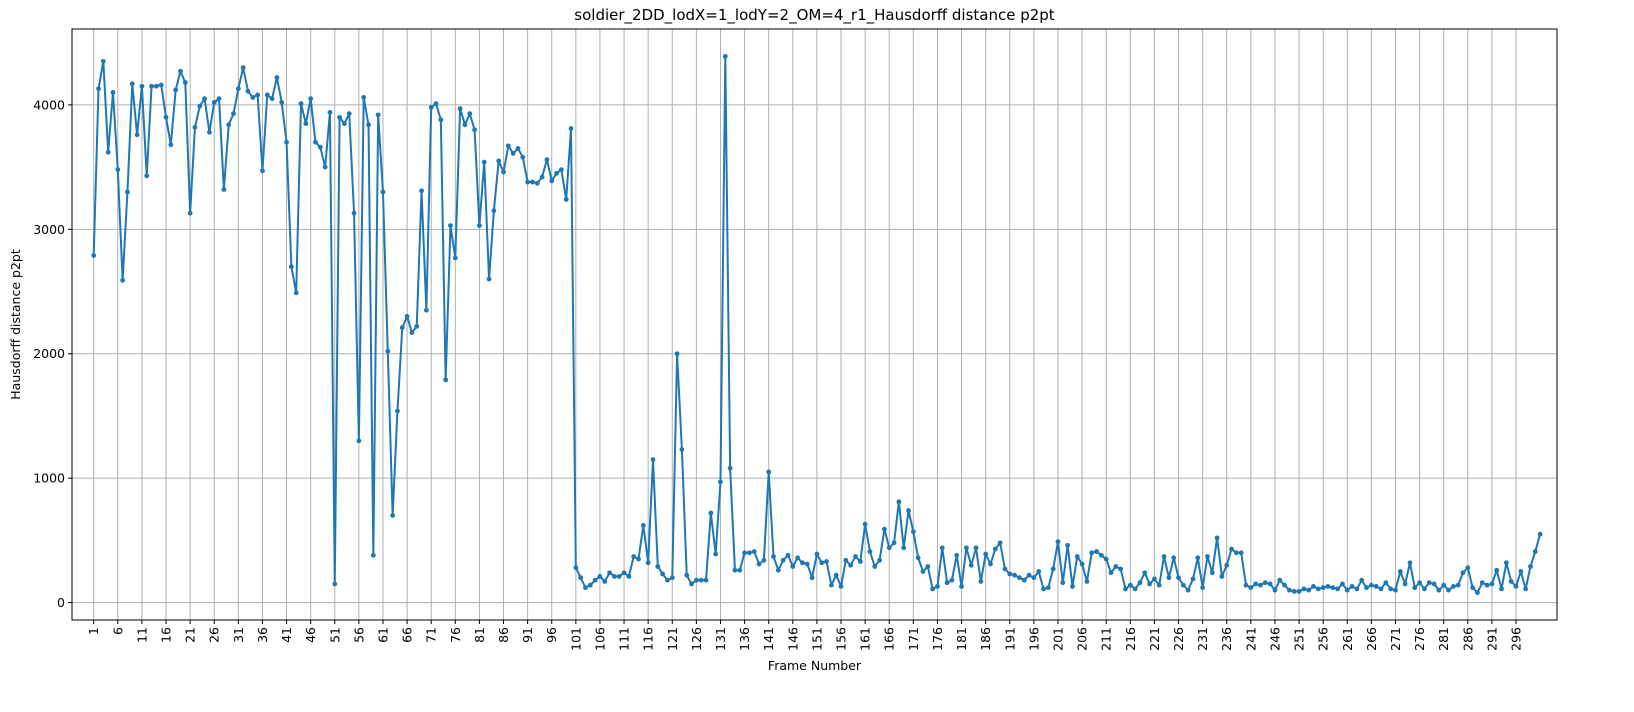  I want to click on x-tick-label: 146, so click(792, 639).